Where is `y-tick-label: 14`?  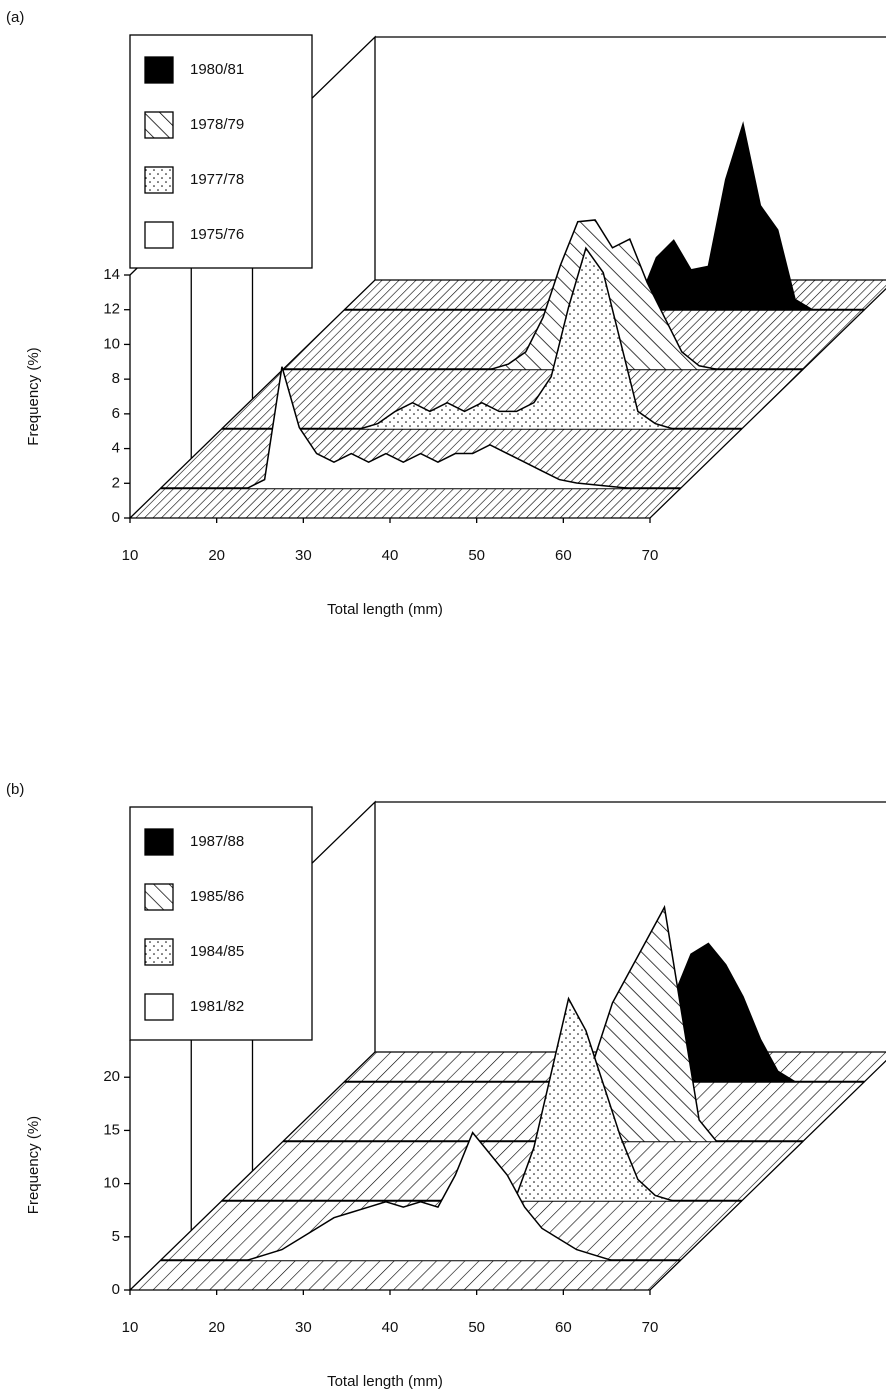
y-tick-label: 14 is located at coordinates (111, 274).